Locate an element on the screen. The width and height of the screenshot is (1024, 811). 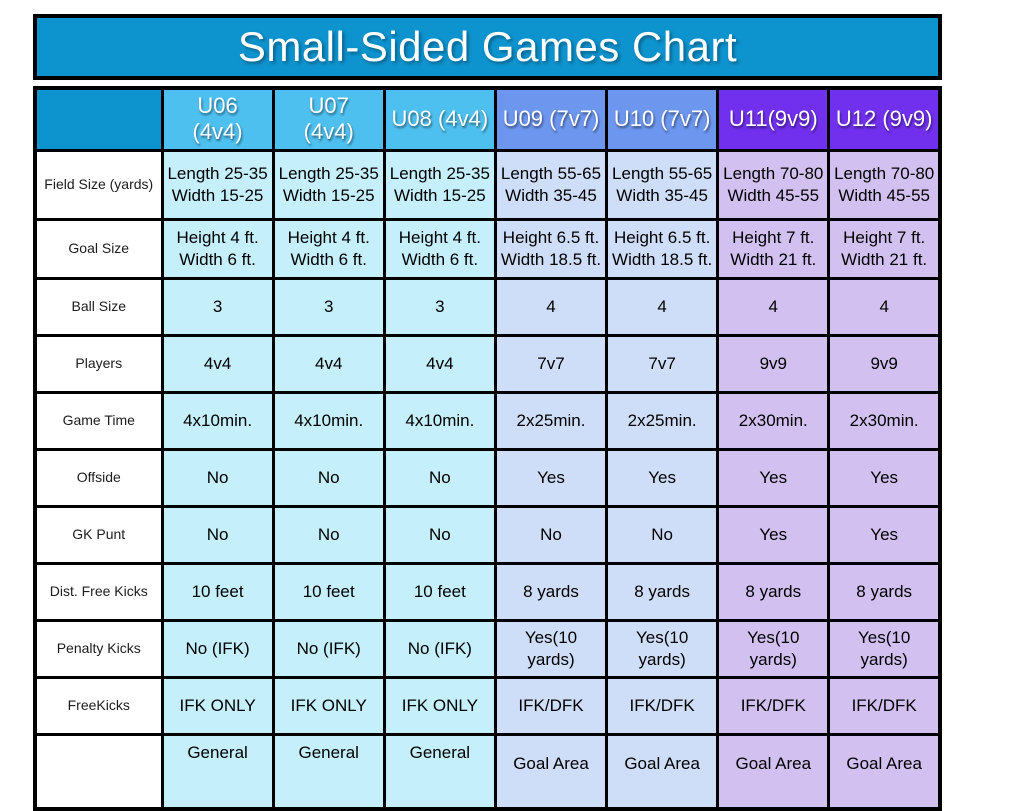
row-label: Field Size (yards) is located at coordinates (98, 184).